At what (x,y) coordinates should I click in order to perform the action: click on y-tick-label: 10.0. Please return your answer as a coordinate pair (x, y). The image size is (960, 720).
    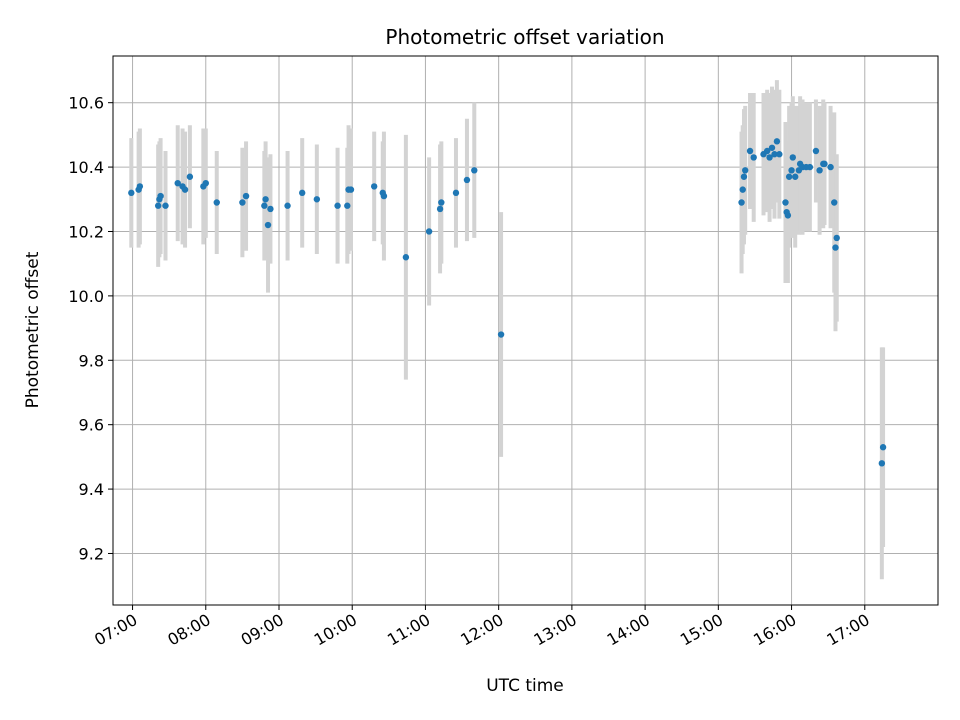
    Looking at the image, I should click on (86, 296).